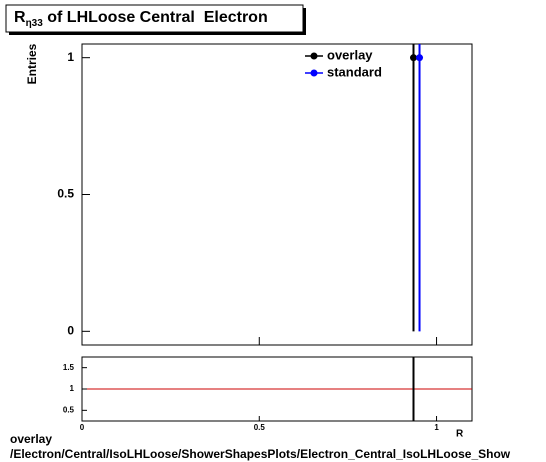 The height and width of the screenshot is (462, 546). What do you see at coordinates (20, 17) in the screenshot?
I see `title-main: R` at bounding box center [20, 17].